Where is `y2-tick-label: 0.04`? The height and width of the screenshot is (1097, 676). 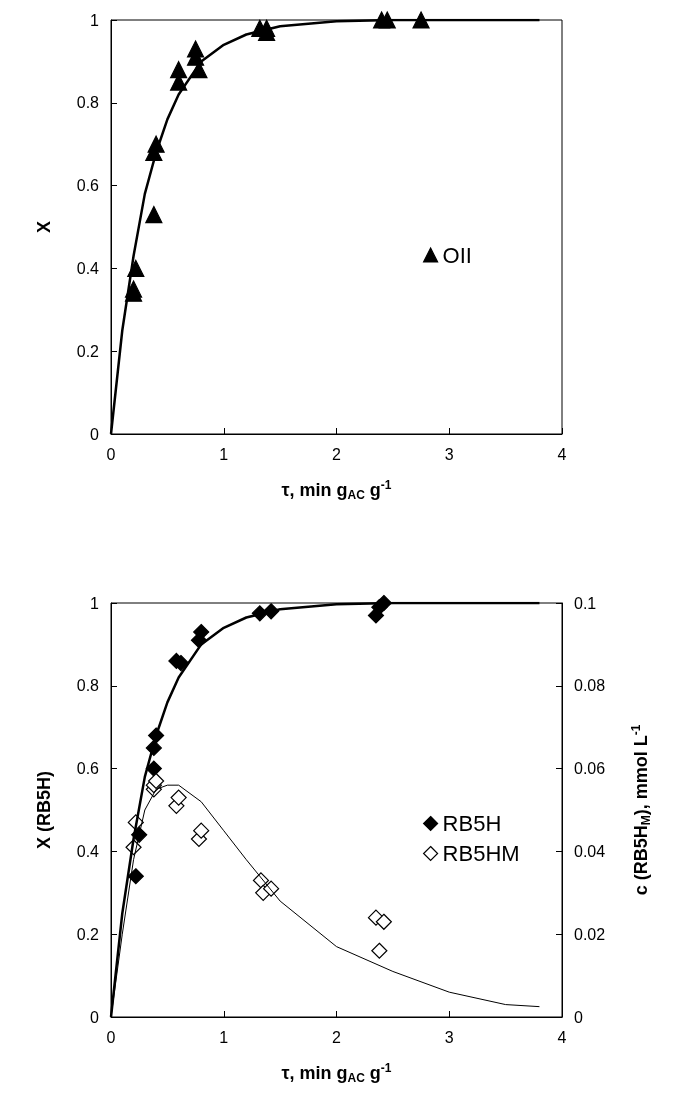 y2-tick-label: 0.04 is located at coordinates (590, 851).